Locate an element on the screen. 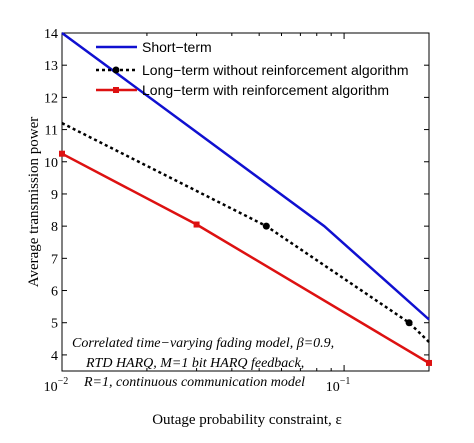 This screenshot has width=474, height=443. y-tick-label: 9 is located at coordinates (54, 195).